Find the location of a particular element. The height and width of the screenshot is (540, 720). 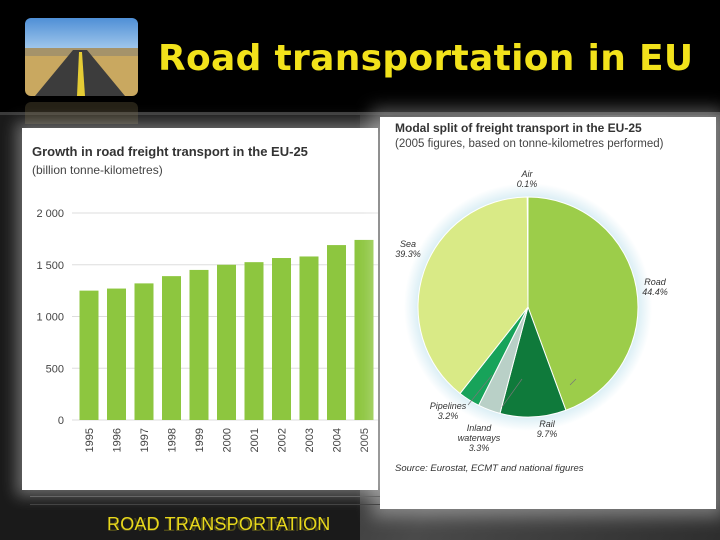

pie-slice-value: 3.3% is located at coordinates (479, 448).